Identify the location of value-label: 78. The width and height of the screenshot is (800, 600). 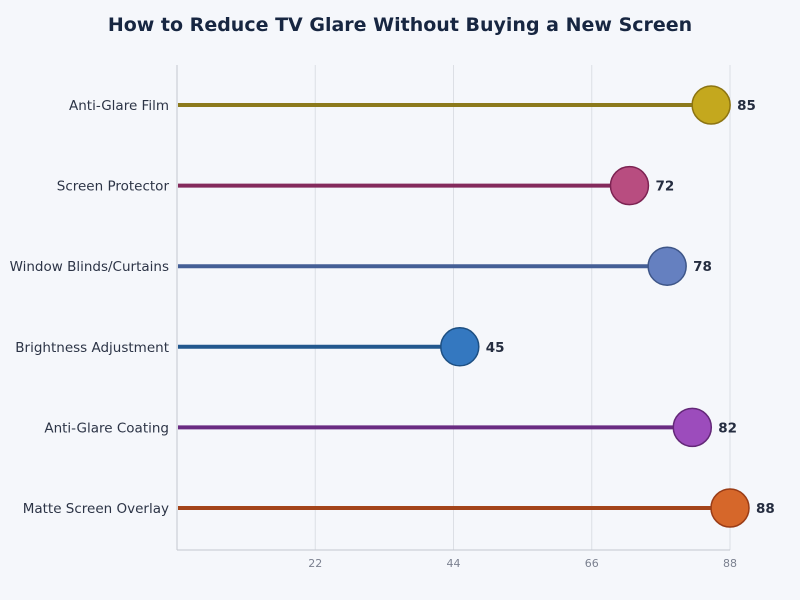
(702, 267).